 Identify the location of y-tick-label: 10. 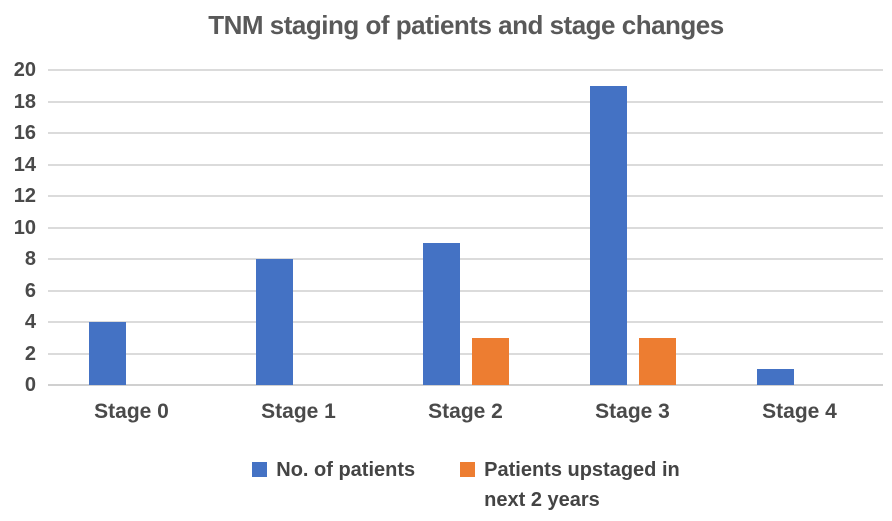
(24, 227).